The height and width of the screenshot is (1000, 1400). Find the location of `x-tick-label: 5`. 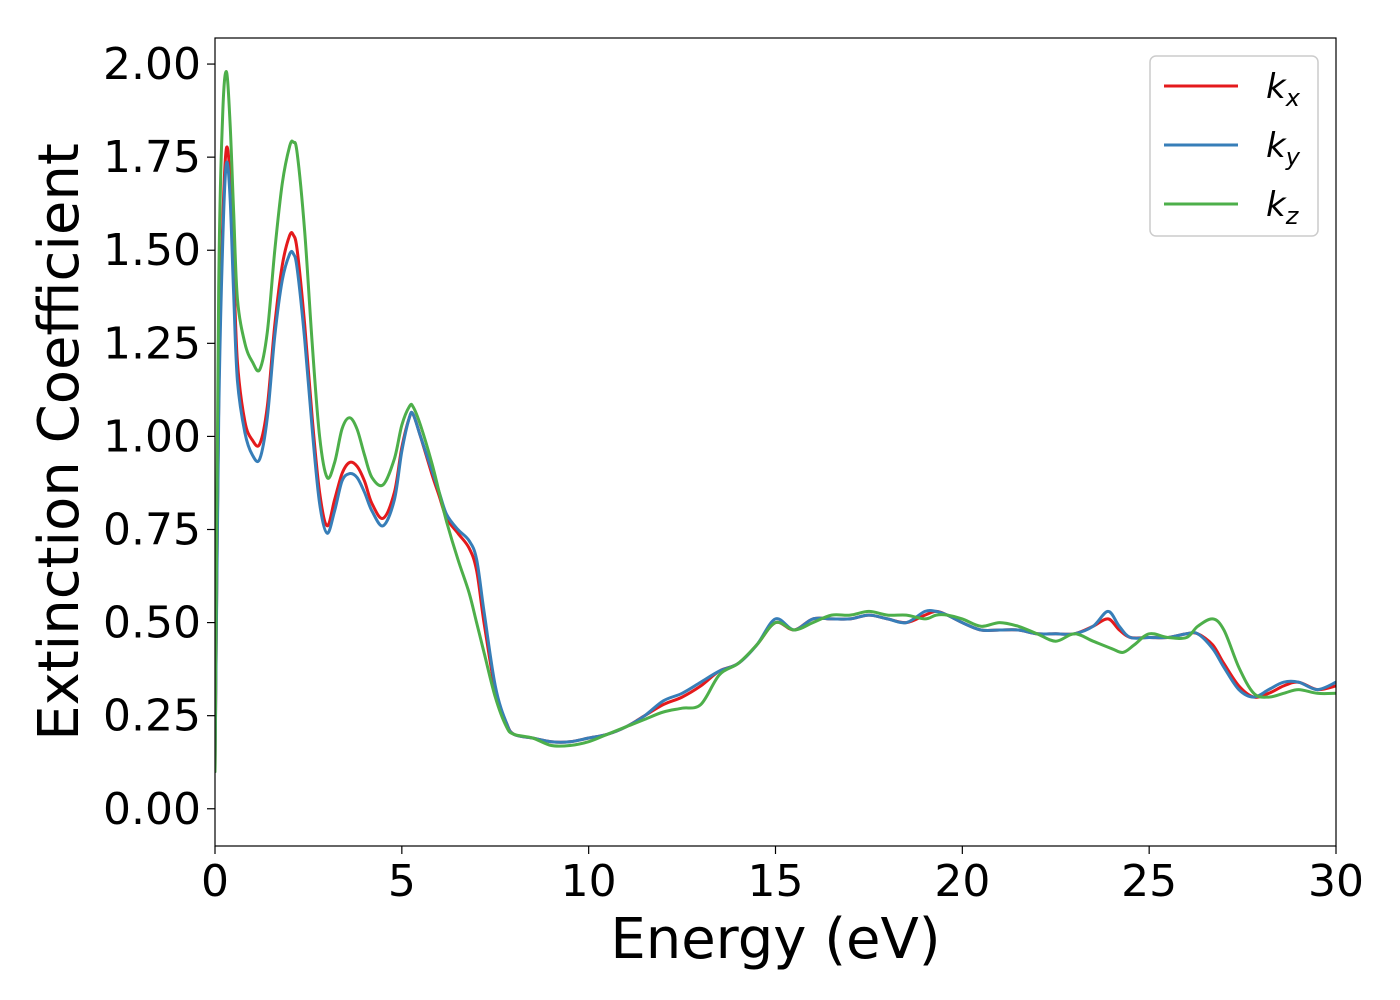

x-tick-label: 5 is located at coordinates (402, 881).